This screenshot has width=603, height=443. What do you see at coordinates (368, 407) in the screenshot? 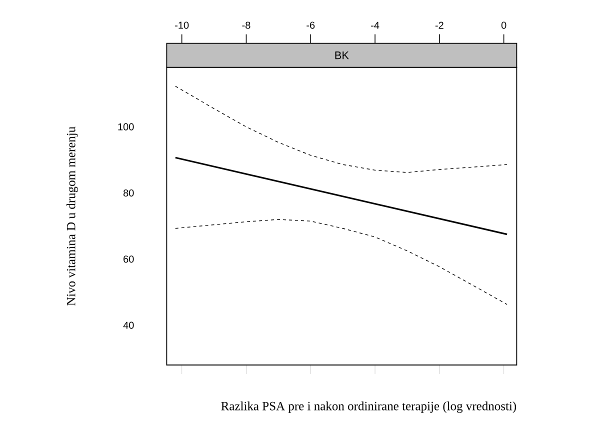
I see `x-axis-title: Razlika PSA pre i nakon ordinirane terapije (log vrednosti)` at bounding box center [368, 407].